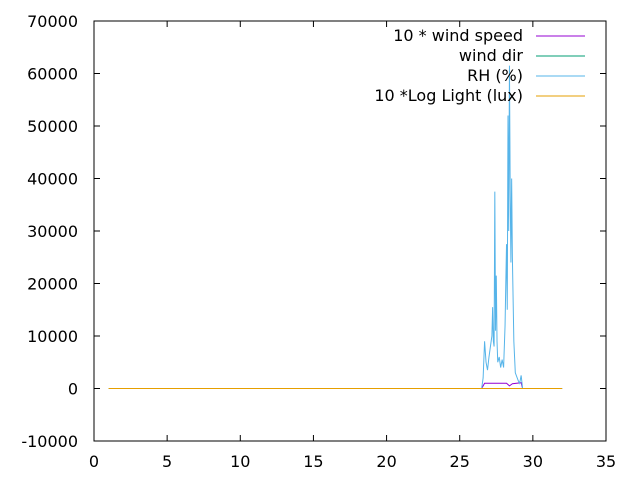  Describe the element at coordinates (167, 461) in the screenshot. I see `x-tick-label: 5` at that location.